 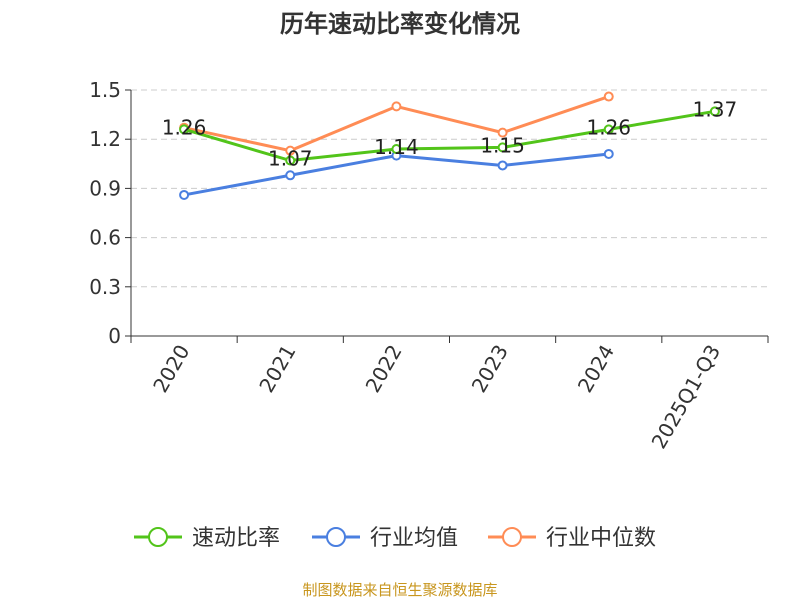 I want to click on x-tick-label: 2024, so click(x=596, y=369).